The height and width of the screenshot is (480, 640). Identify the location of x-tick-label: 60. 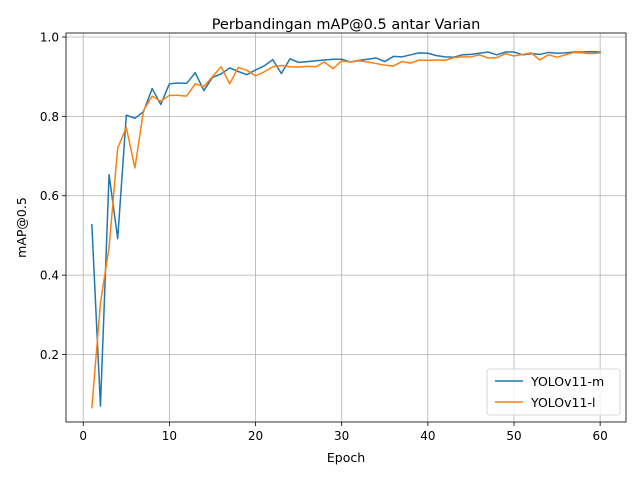
(600, 436).